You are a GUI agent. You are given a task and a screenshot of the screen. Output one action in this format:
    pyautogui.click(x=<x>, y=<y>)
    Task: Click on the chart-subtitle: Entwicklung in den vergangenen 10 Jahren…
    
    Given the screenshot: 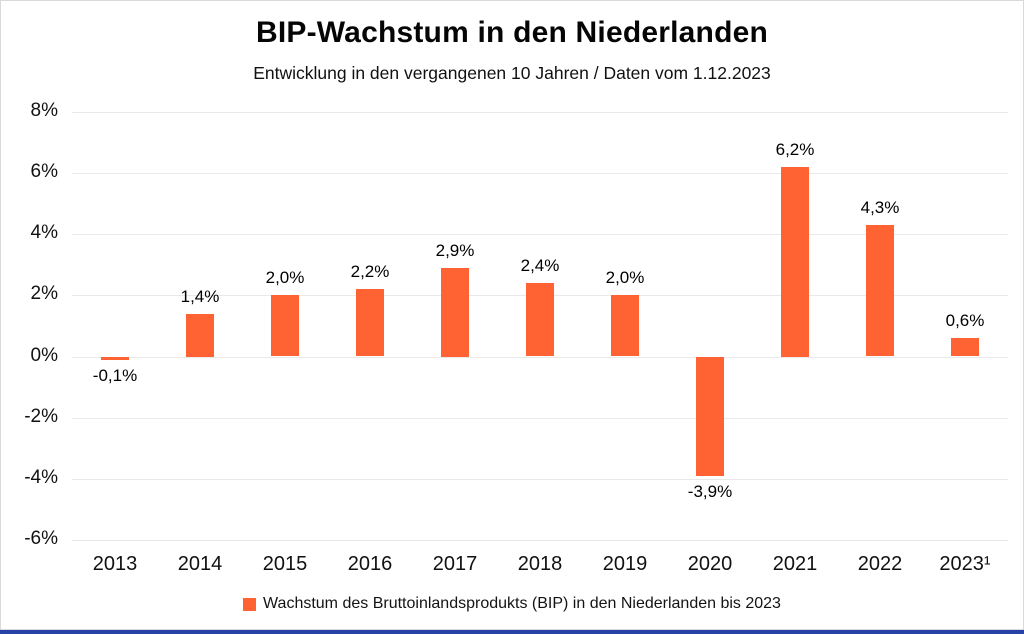 What is the action you would take?
    pyautogui.click(x=512, y=73)
    